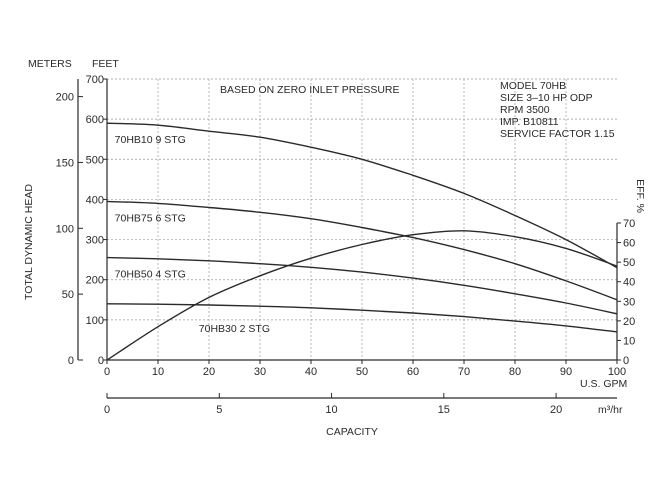 Image resolution: width=650 pixels, height=491 pixels. What do you see at coordinates (629, 283) in the screenshot?
I see `efficiency-tick-label: 40` at bounding box center [629, 283].